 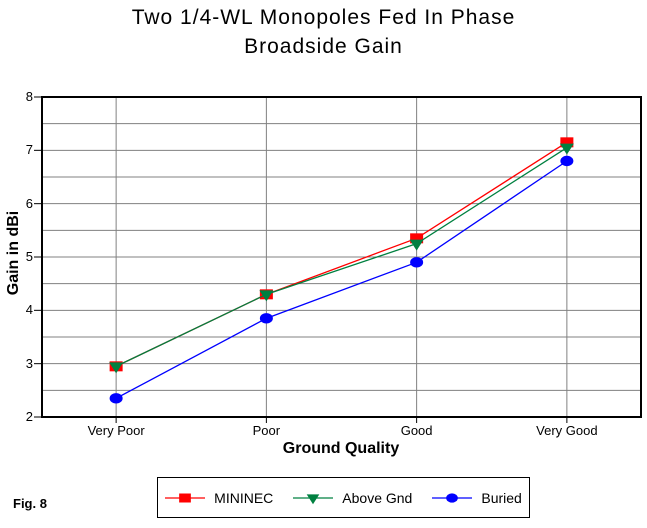 I want to click on y-tick-label: 8, so click(x=29, y=96).